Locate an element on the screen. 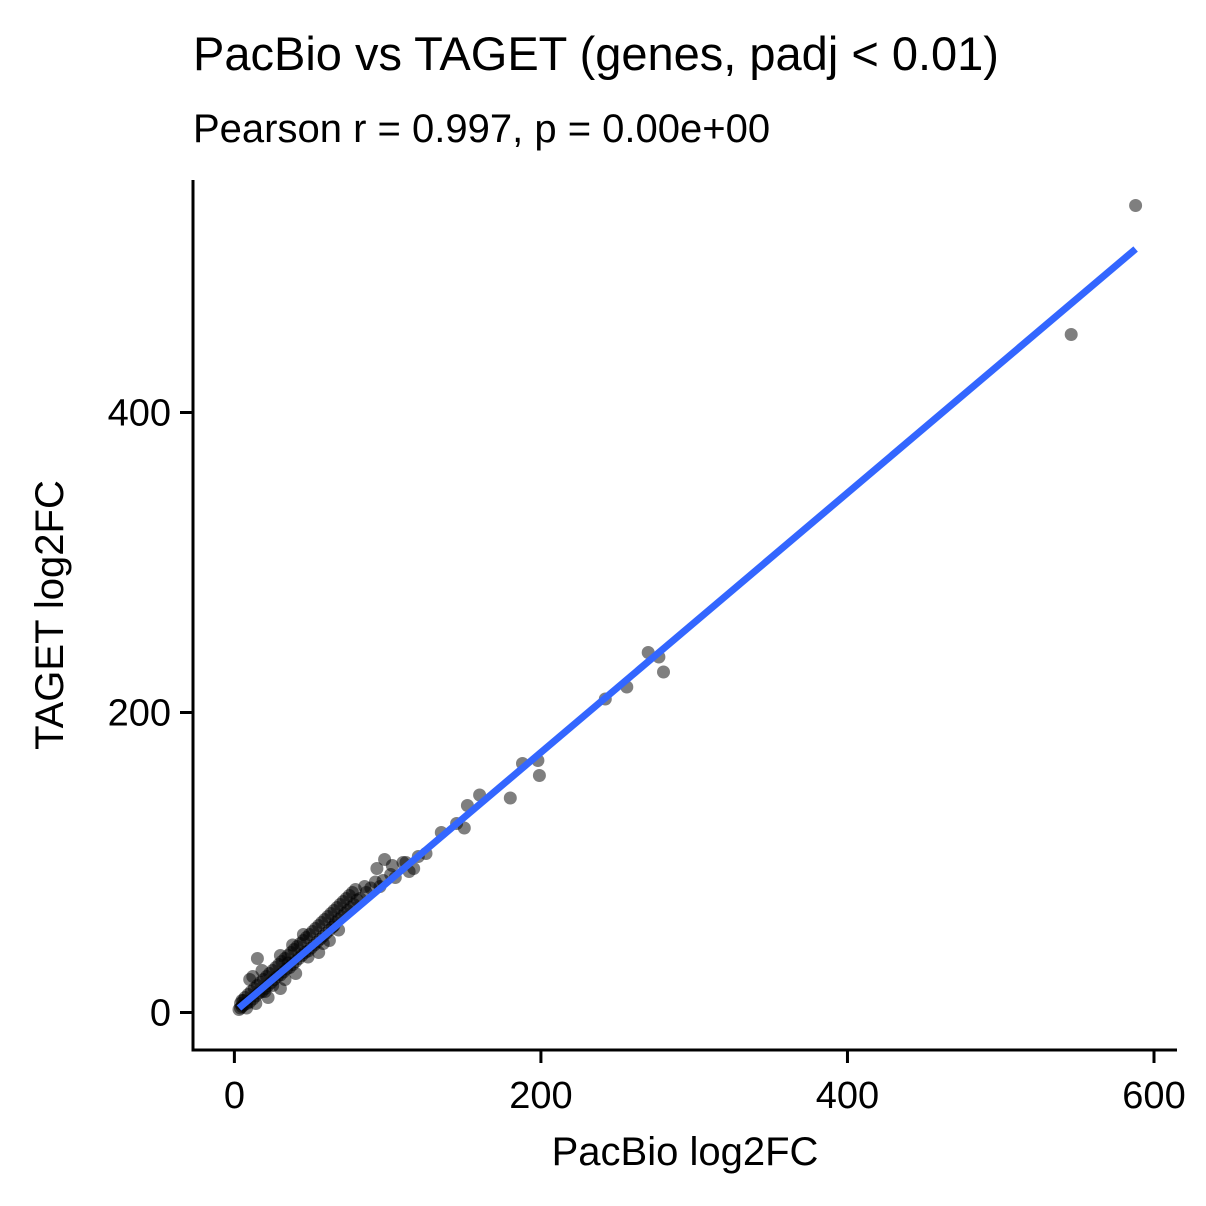 The height and width of the screenshot is (1206, 1206). y-tick-label: 200 is located at coordinates (139, 714).